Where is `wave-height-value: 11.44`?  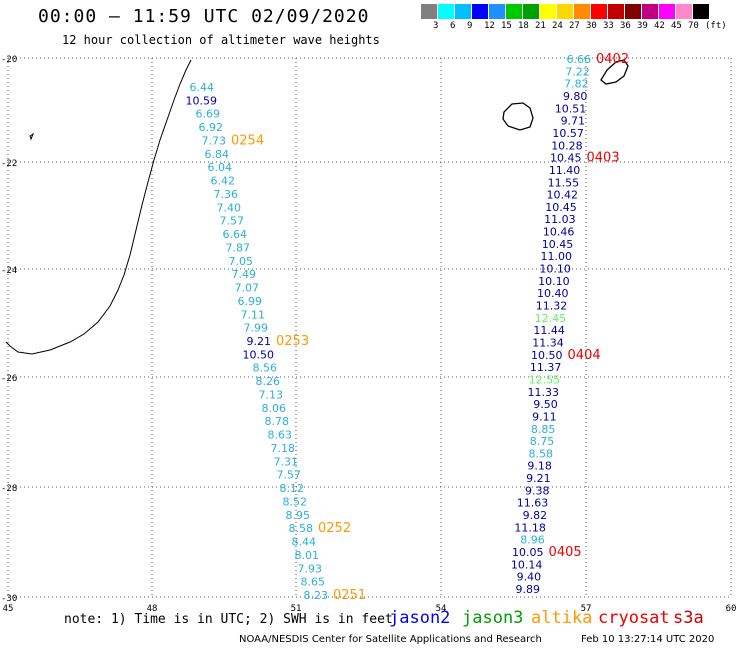
wave-height-value: 11.44 is located at coordinates (549, 330).